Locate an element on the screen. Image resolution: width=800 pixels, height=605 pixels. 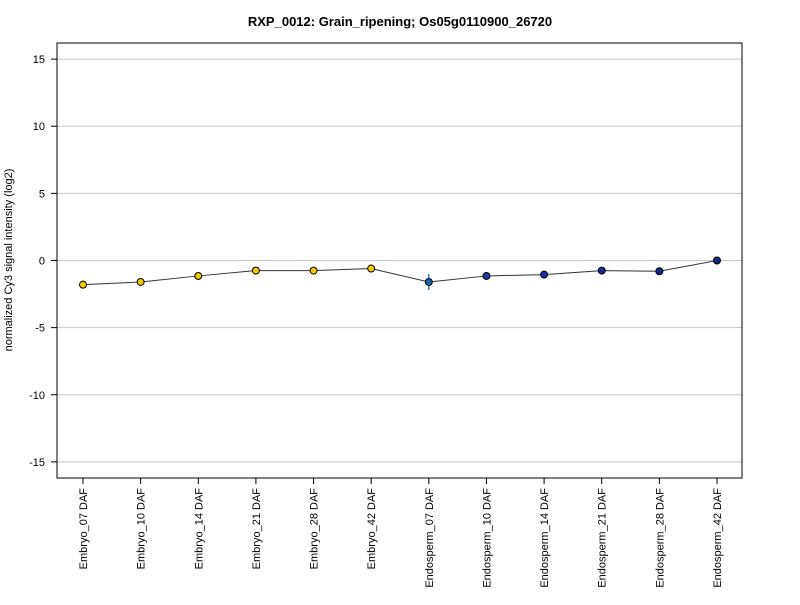
x-tick-label: Endosperm_14 DAF is located at coordinates (545, 538).